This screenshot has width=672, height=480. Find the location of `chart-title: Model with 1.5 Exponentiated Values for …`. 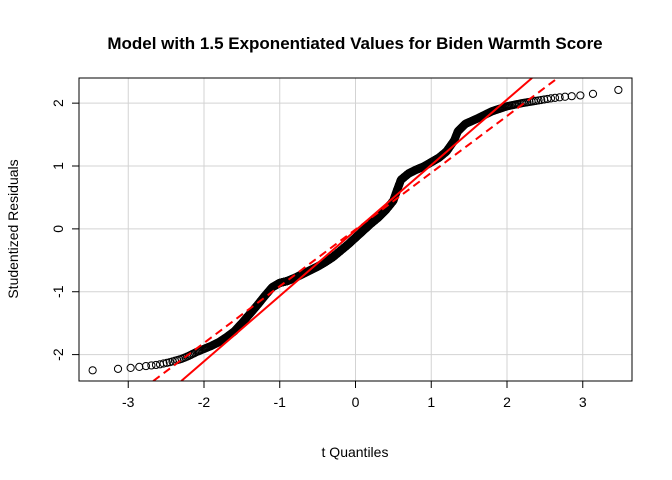

chart-title: Model with 1.5 Exponentiated Values for … is located at coordinates (354, 43).